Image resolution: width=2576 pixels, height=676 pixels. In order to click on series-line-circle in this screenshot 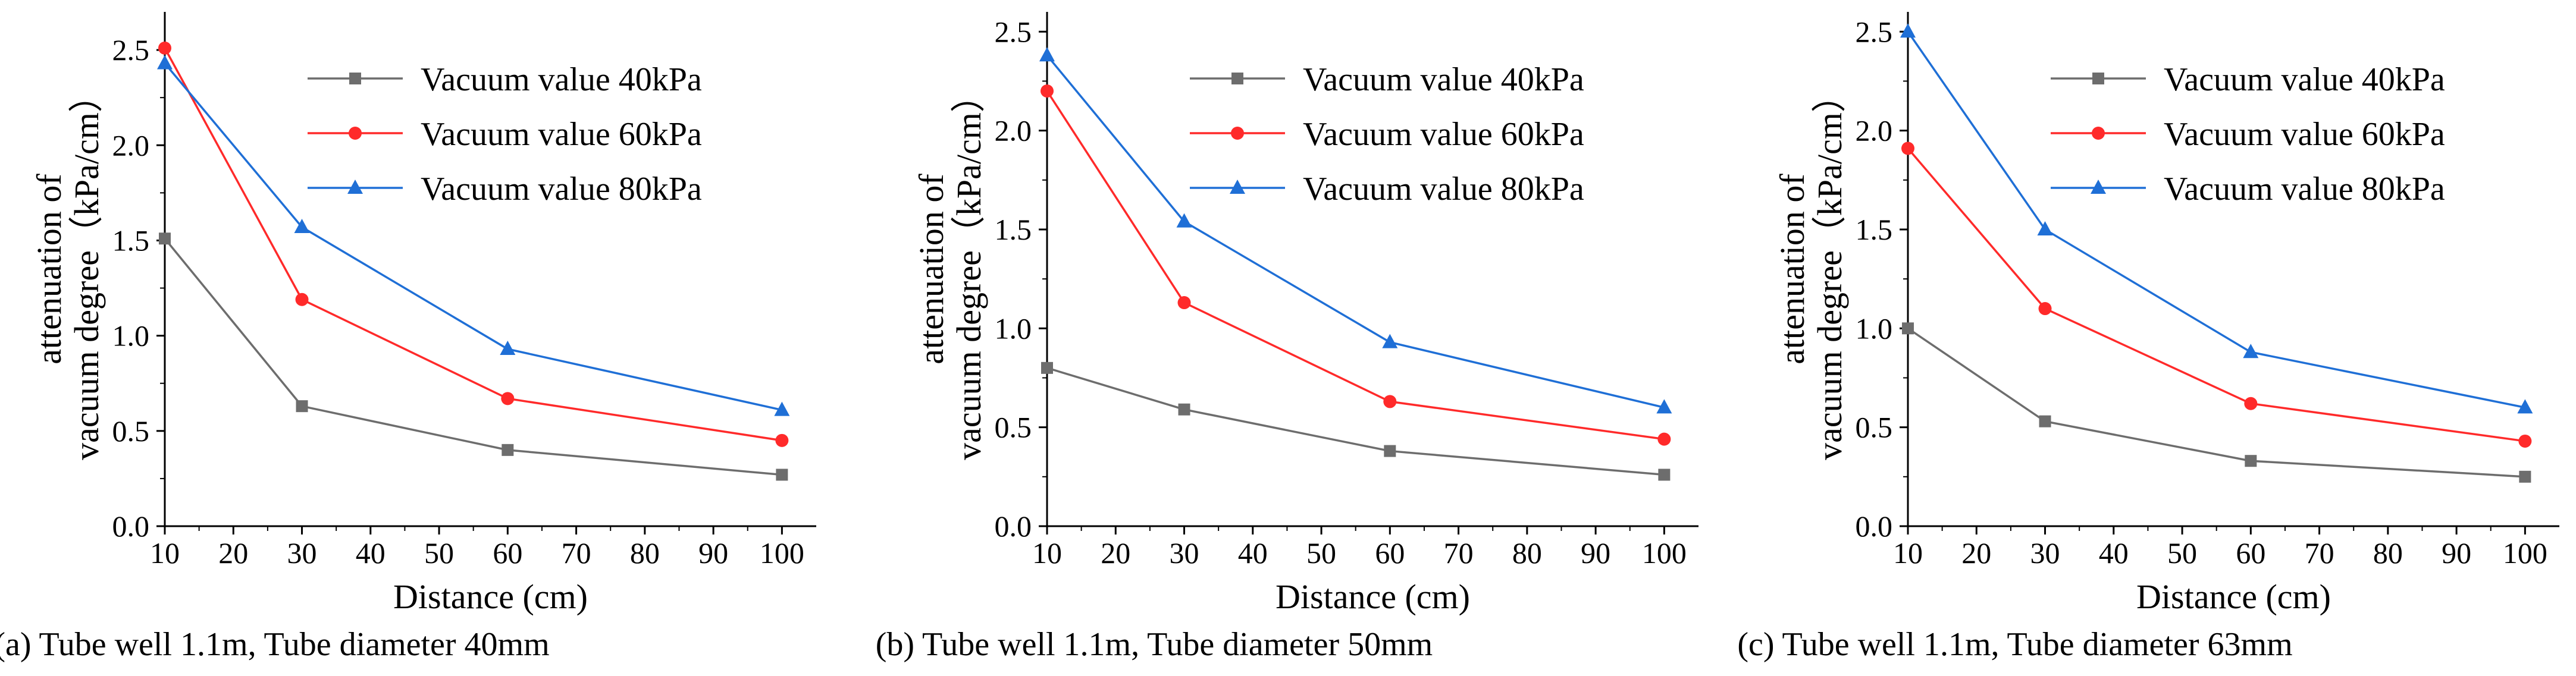, I will do `click(2216, 294)`.